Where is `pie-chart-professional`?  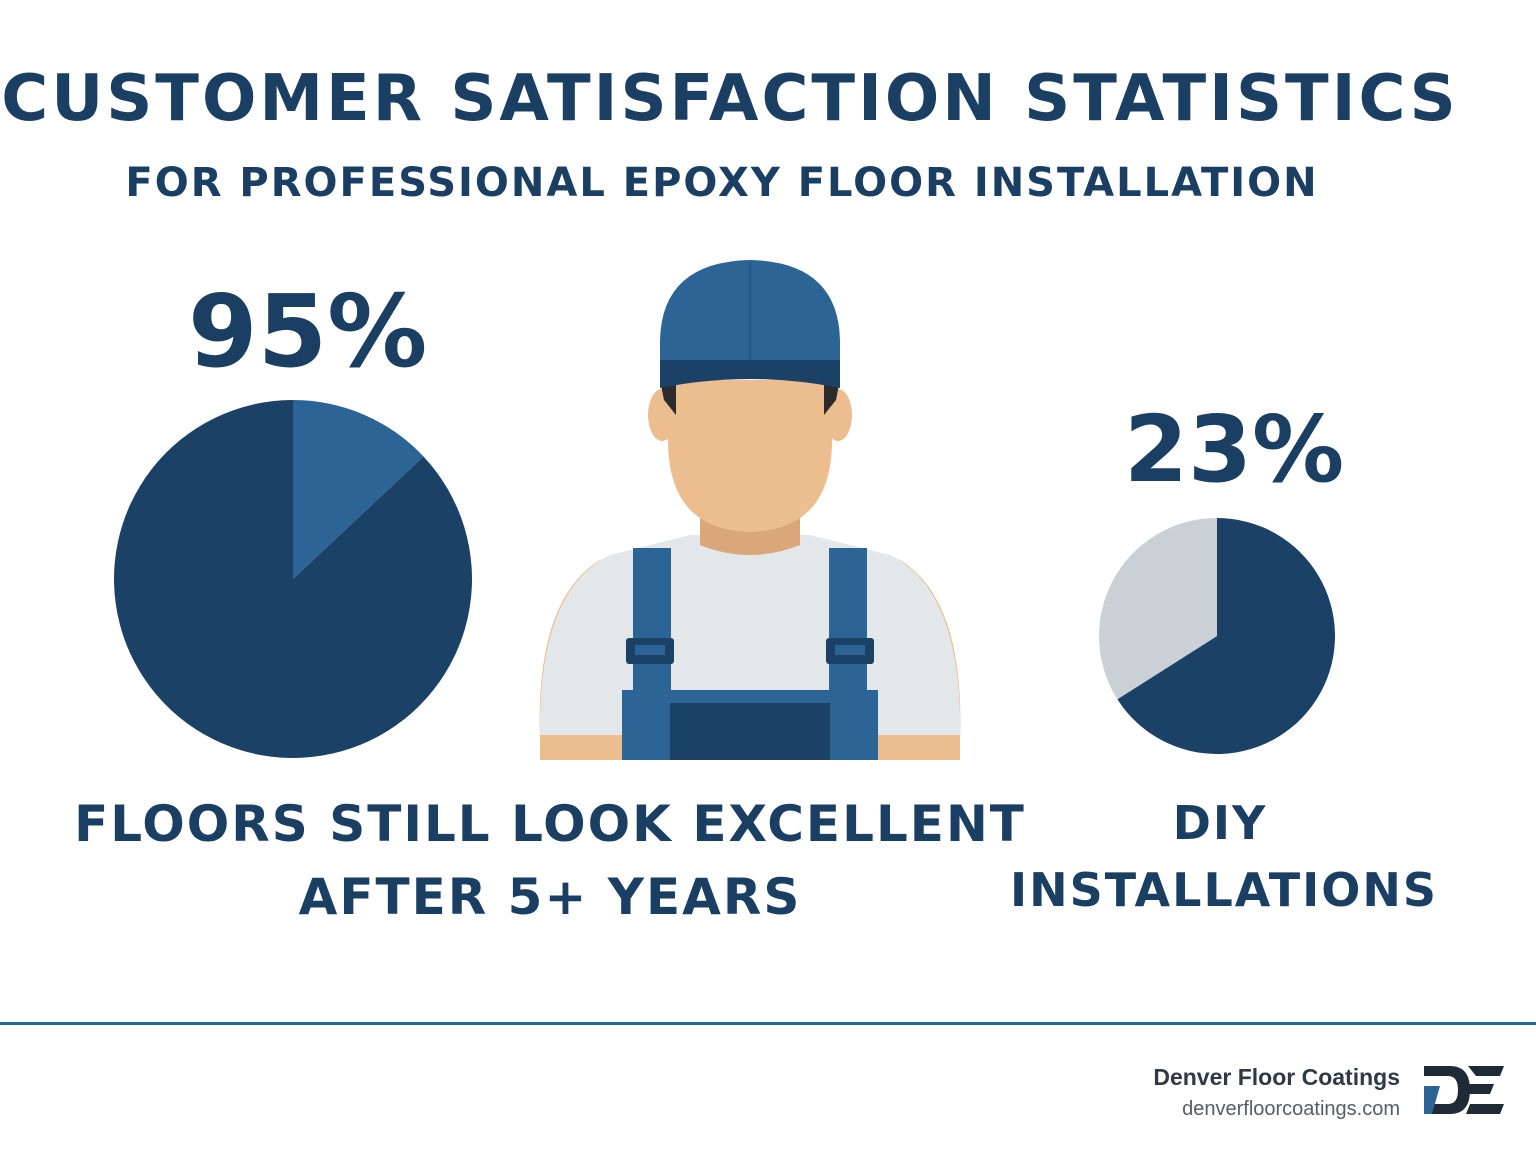 pie-chart-professional is located at coordinates (292, 579).